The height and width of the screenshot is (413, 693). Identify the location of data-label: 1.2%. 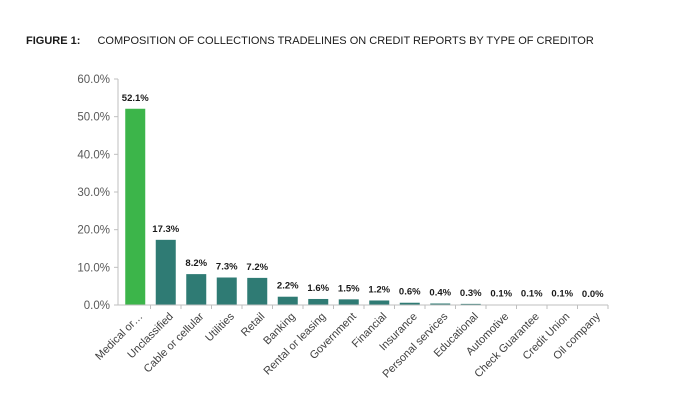
(379, 289).